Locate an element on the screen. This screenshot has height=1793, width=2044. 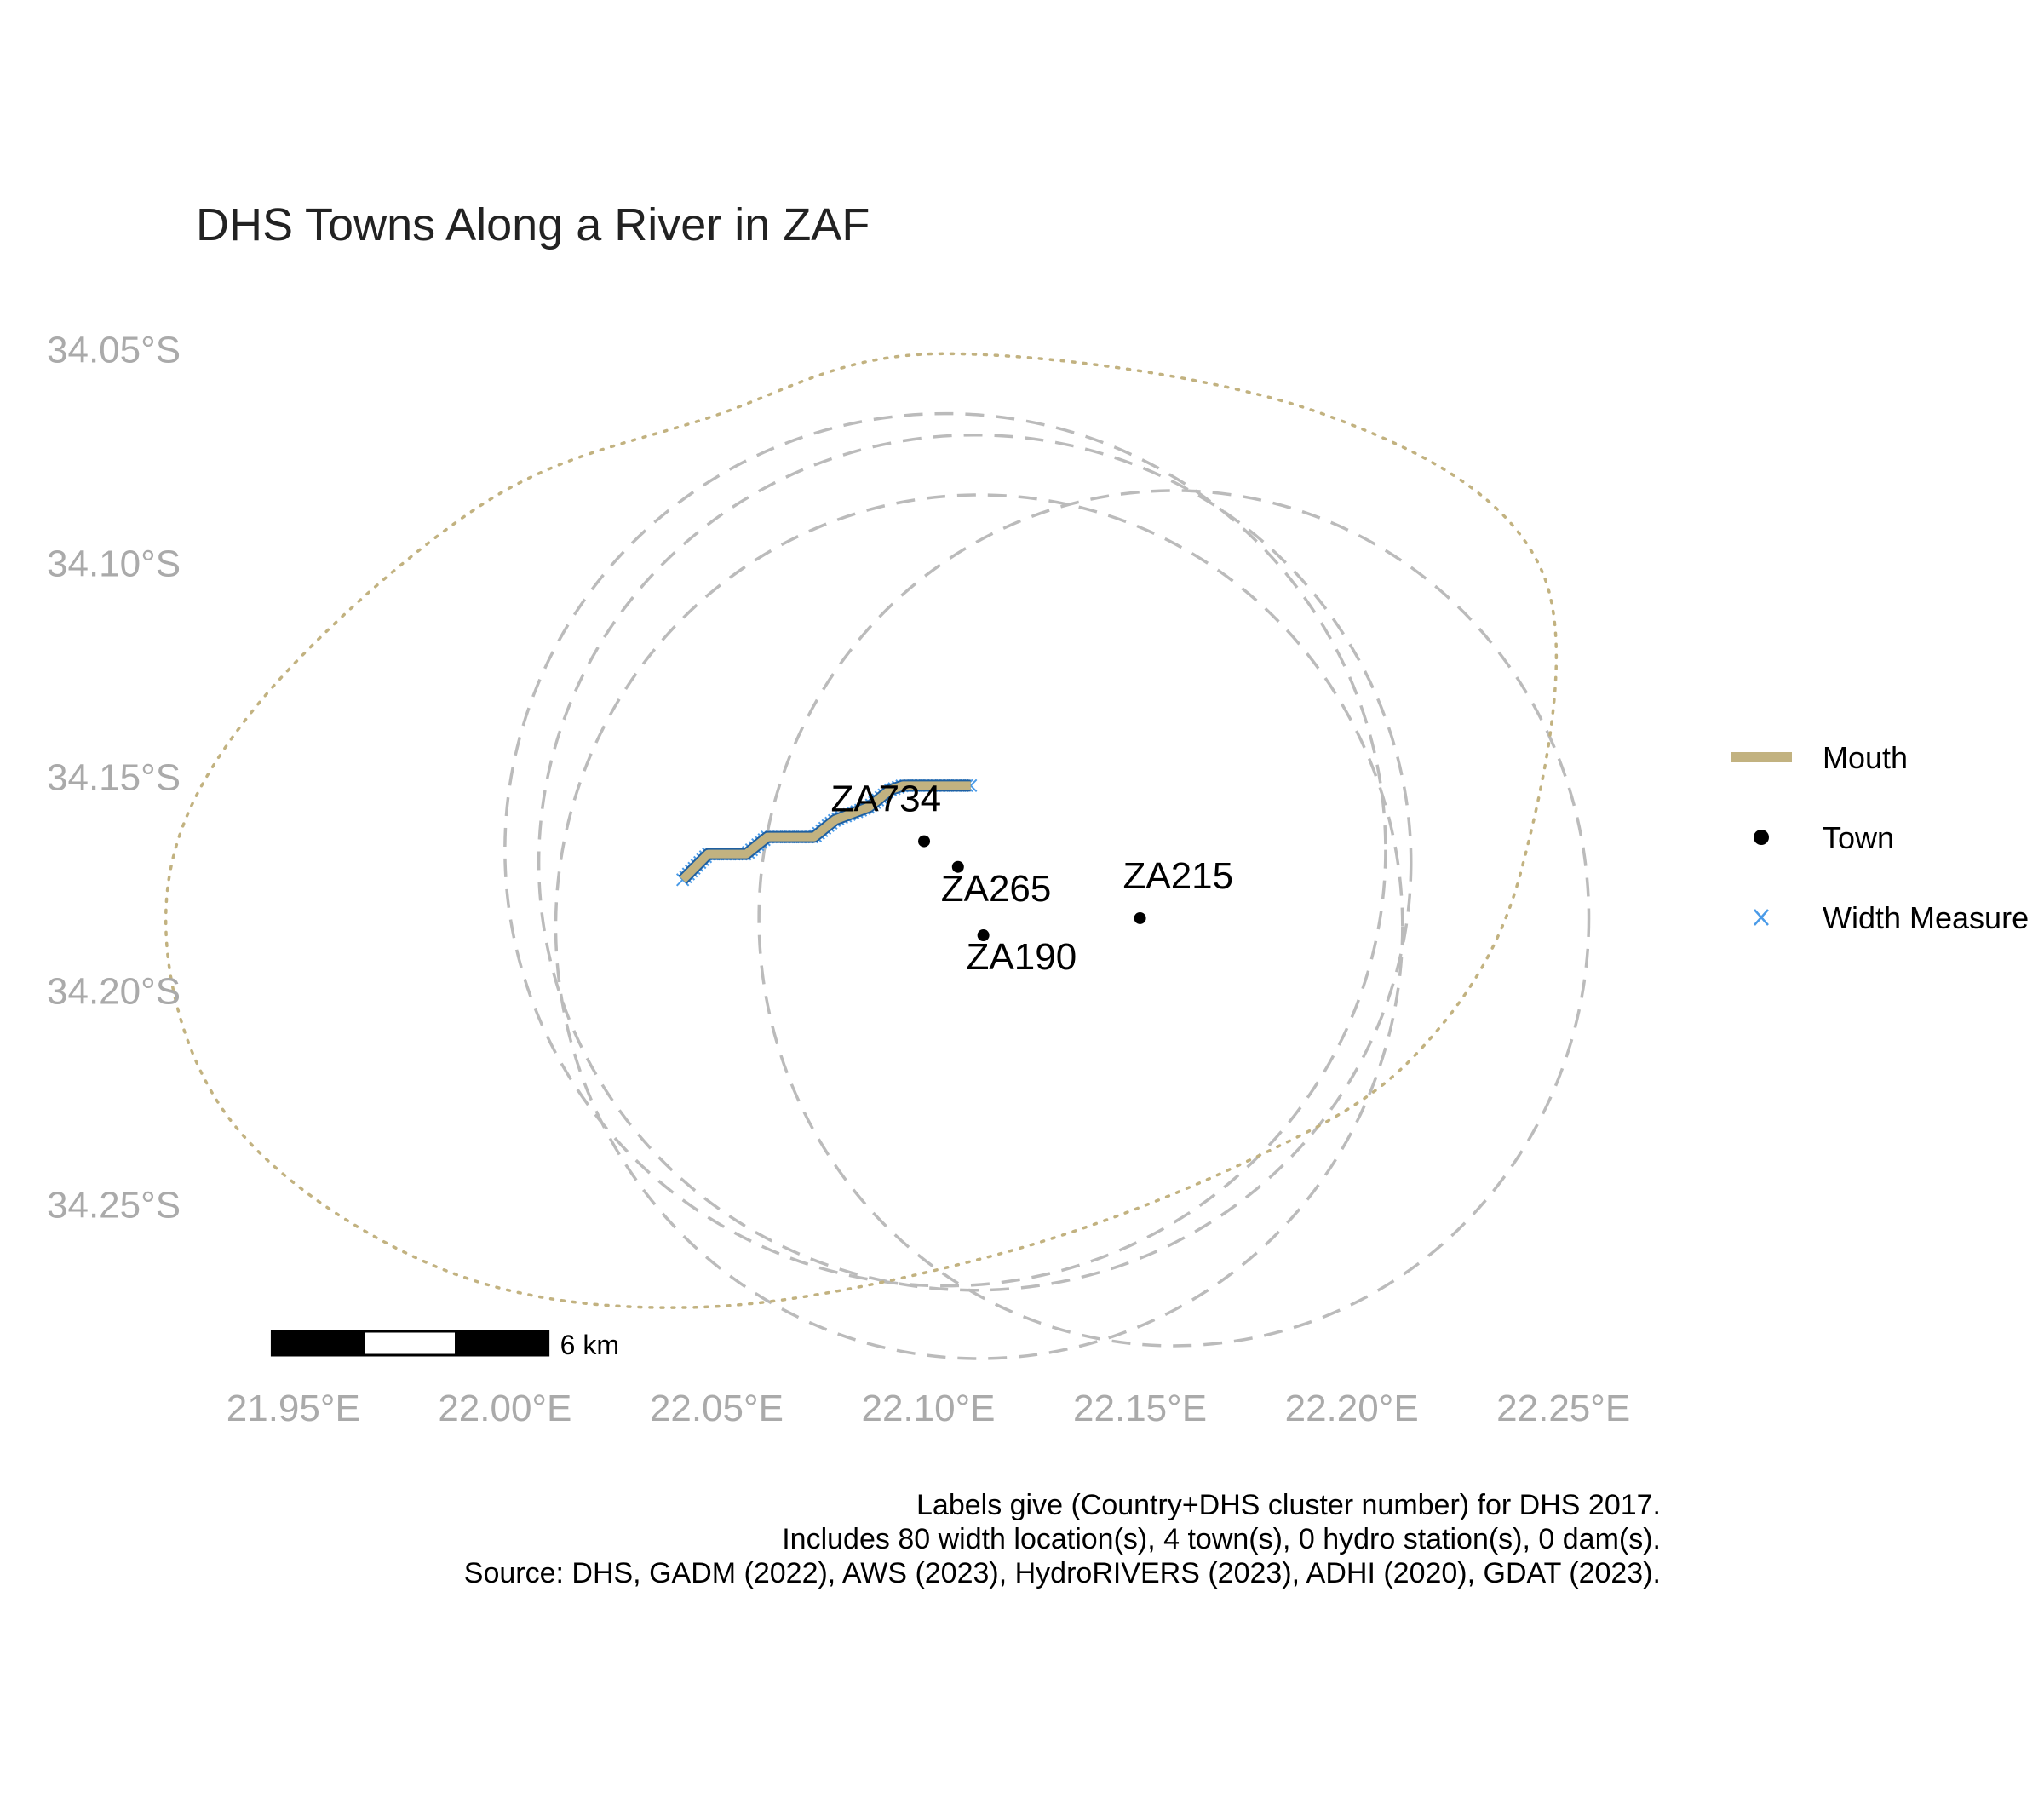
legend-label: Width Measure is located at coordinates (1926, 918).